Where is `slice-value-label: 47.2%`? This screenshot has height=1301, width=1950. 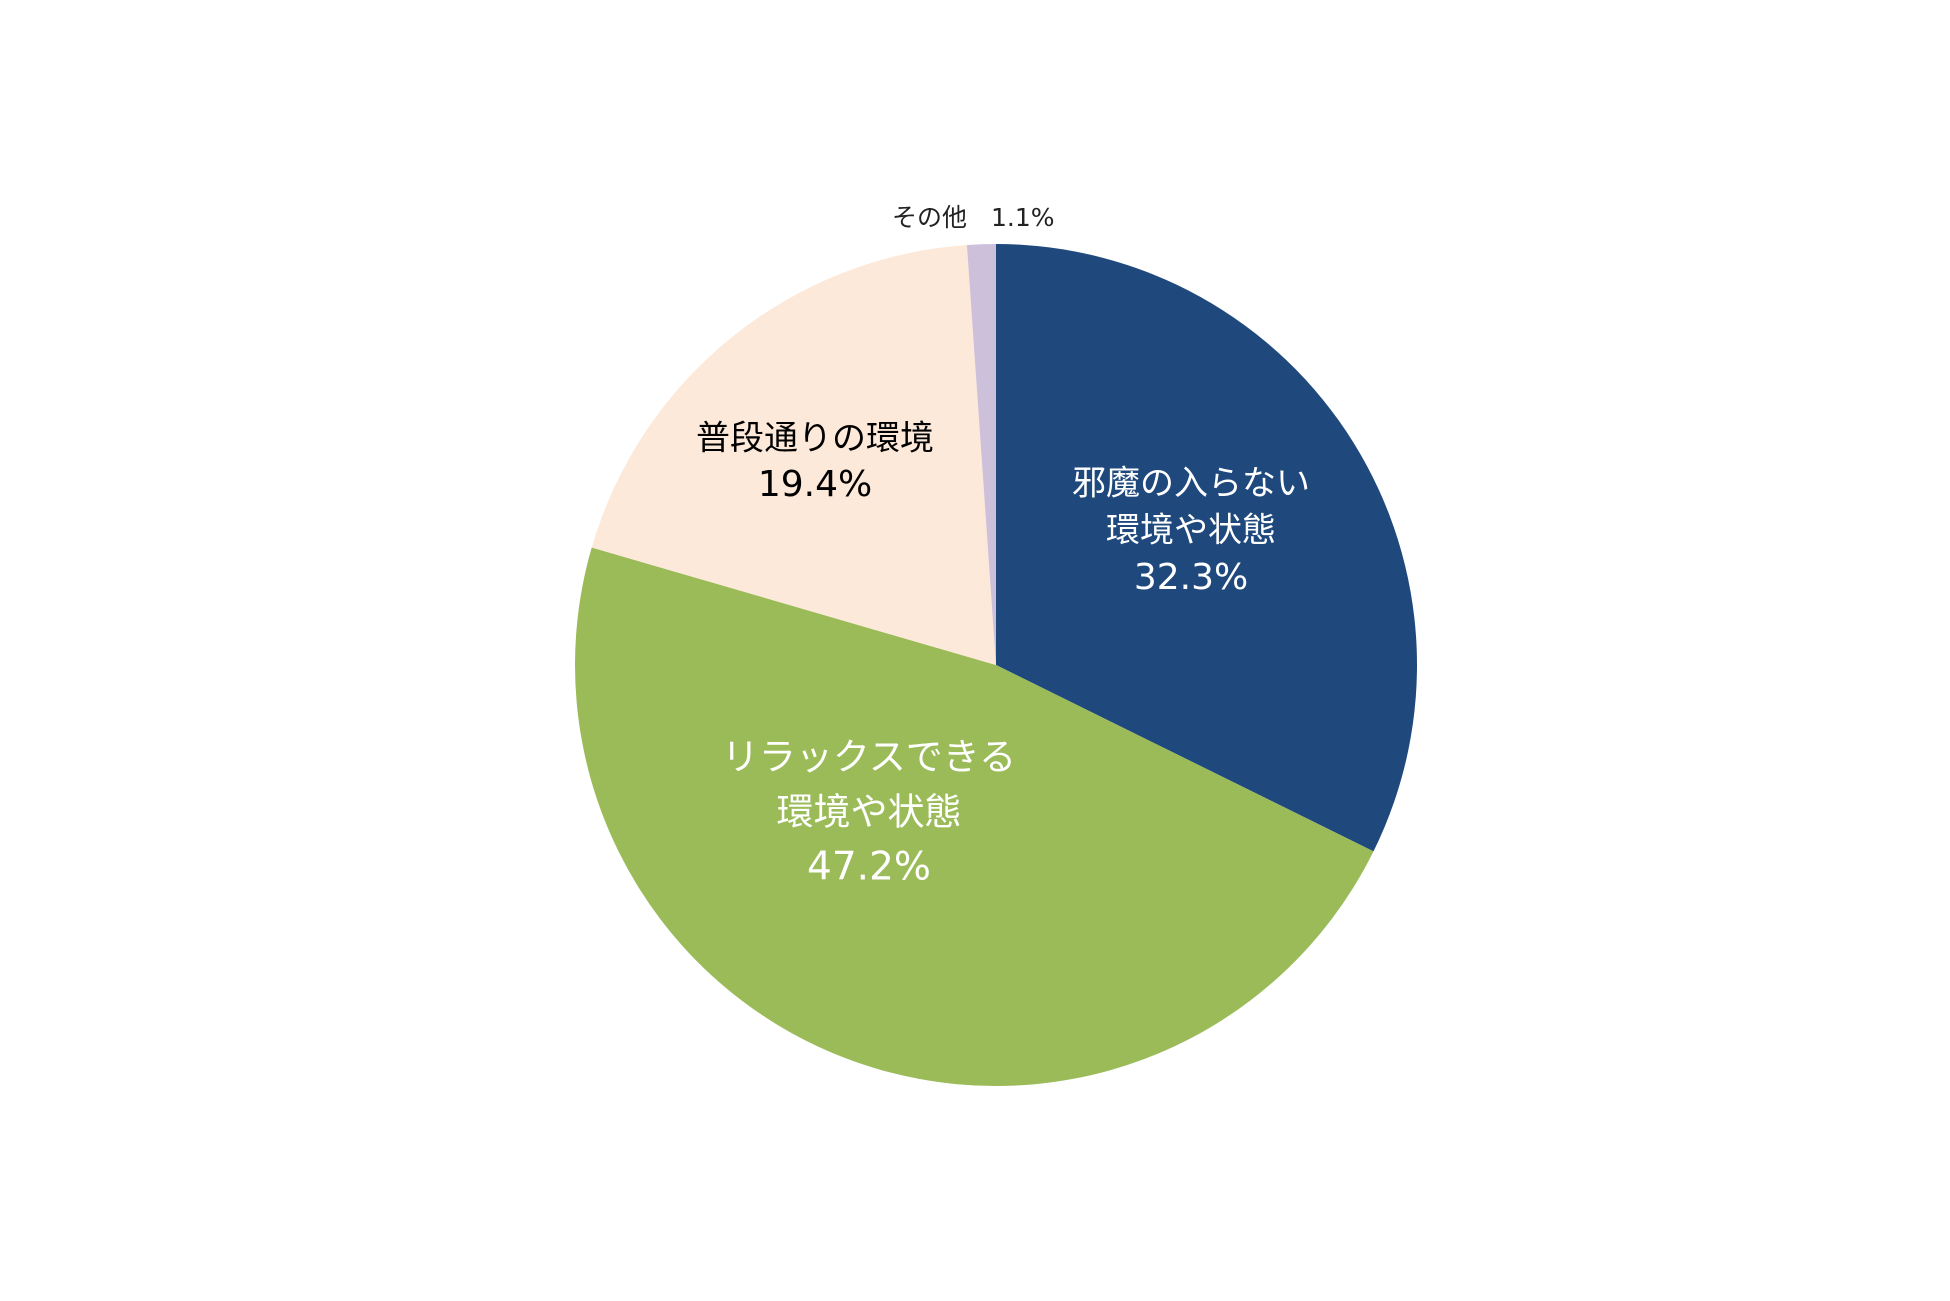
slice-value-label: 47.2% is located at coordinates (869, 867).